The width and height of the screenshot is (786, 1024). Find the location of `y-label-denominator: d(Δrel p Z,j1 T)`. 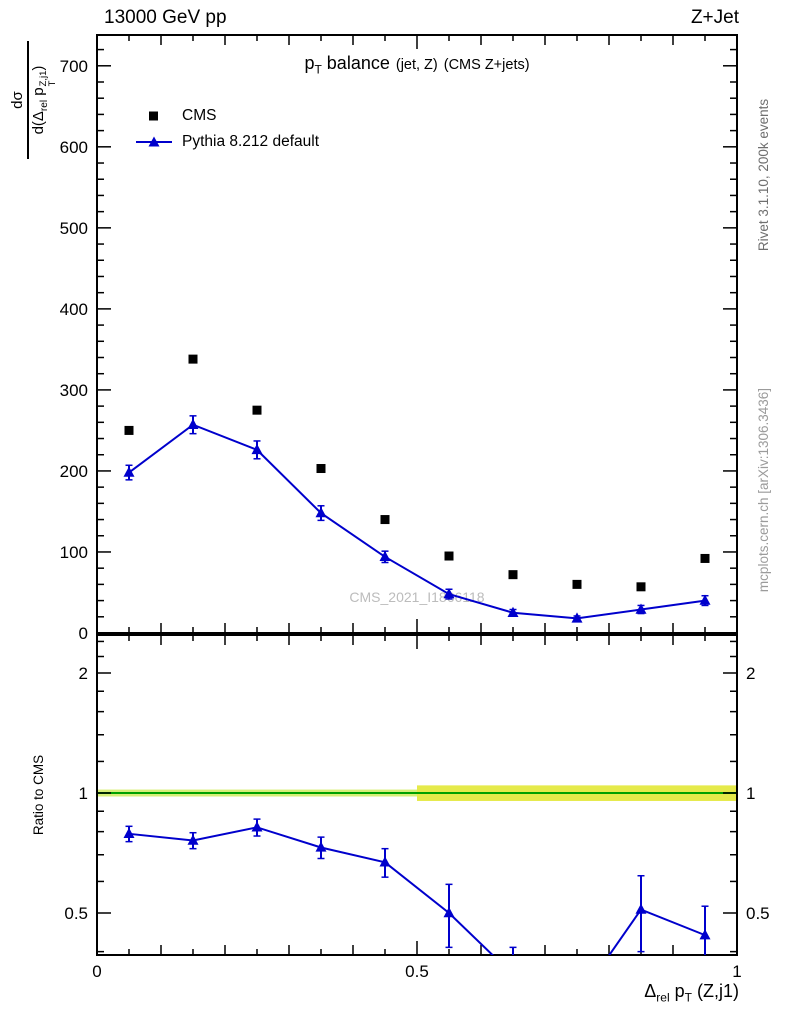

y-label-denominator: d(Δrel p Z,j1 T) is located at coordinates (44, 100).